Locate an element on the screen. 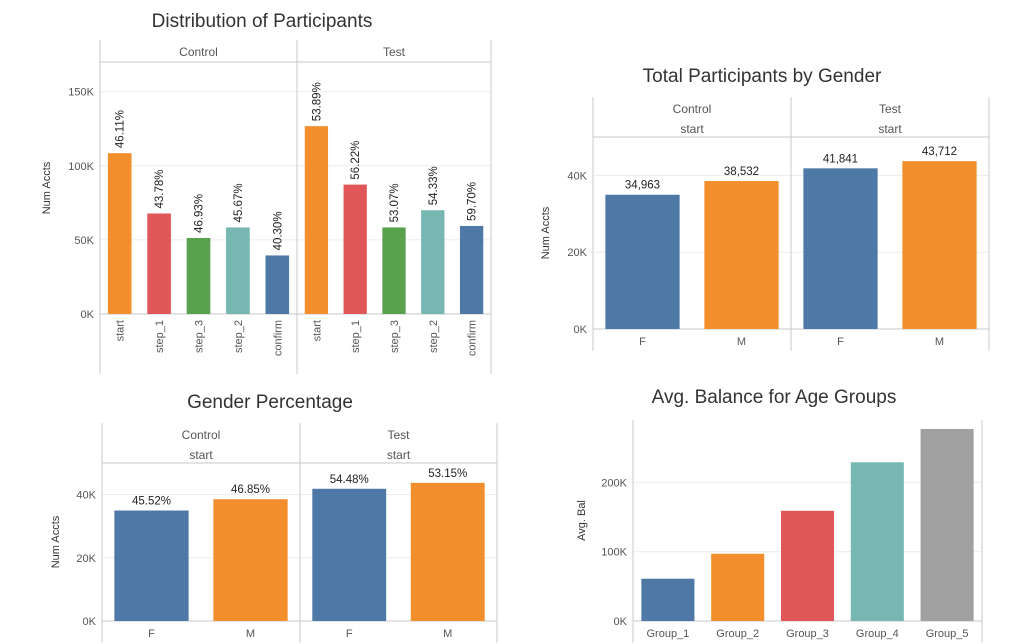 This screenshot has width=1024, height=644. data-label: 46.11% is located at coordinates (121, 129).